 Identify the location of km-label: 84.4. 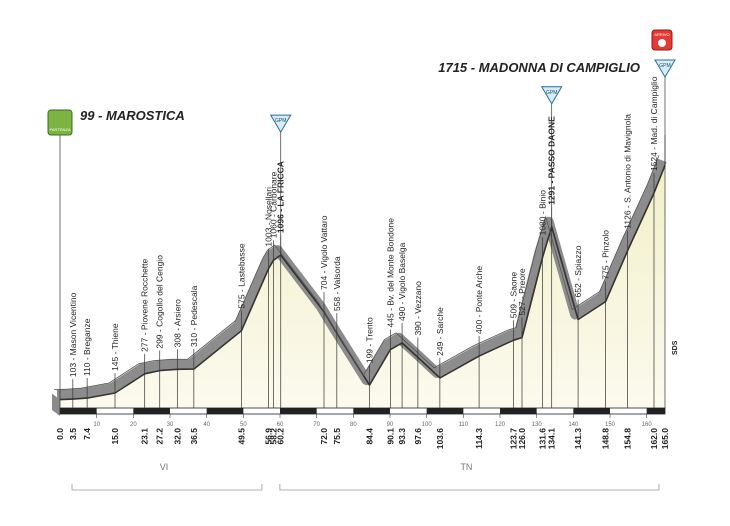
(369, 436).